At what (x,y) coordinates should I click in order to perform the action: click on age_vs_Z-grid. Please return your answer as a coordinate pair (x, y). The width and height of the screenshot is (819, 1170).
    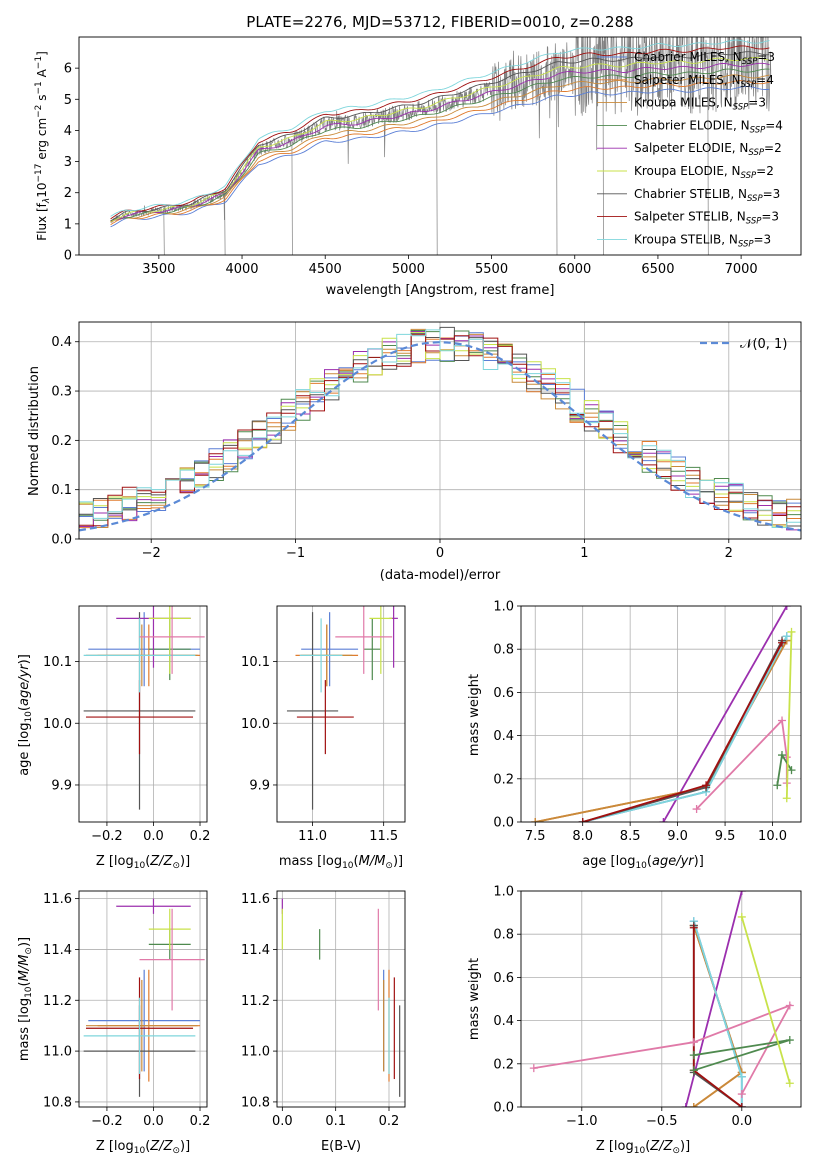
    Looking at the image, I should click on (143, 714).